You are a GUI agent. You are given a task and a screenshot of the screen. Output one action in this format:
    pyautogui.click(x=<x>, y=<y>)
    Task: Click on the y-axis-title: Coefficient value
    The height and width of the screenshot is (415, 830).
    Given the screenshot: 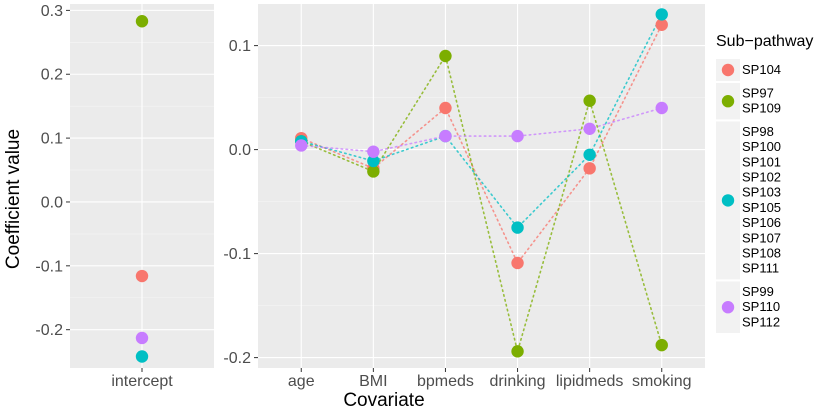 What is the action you would take?
    pyautogui.click(x=13, y=199)
    